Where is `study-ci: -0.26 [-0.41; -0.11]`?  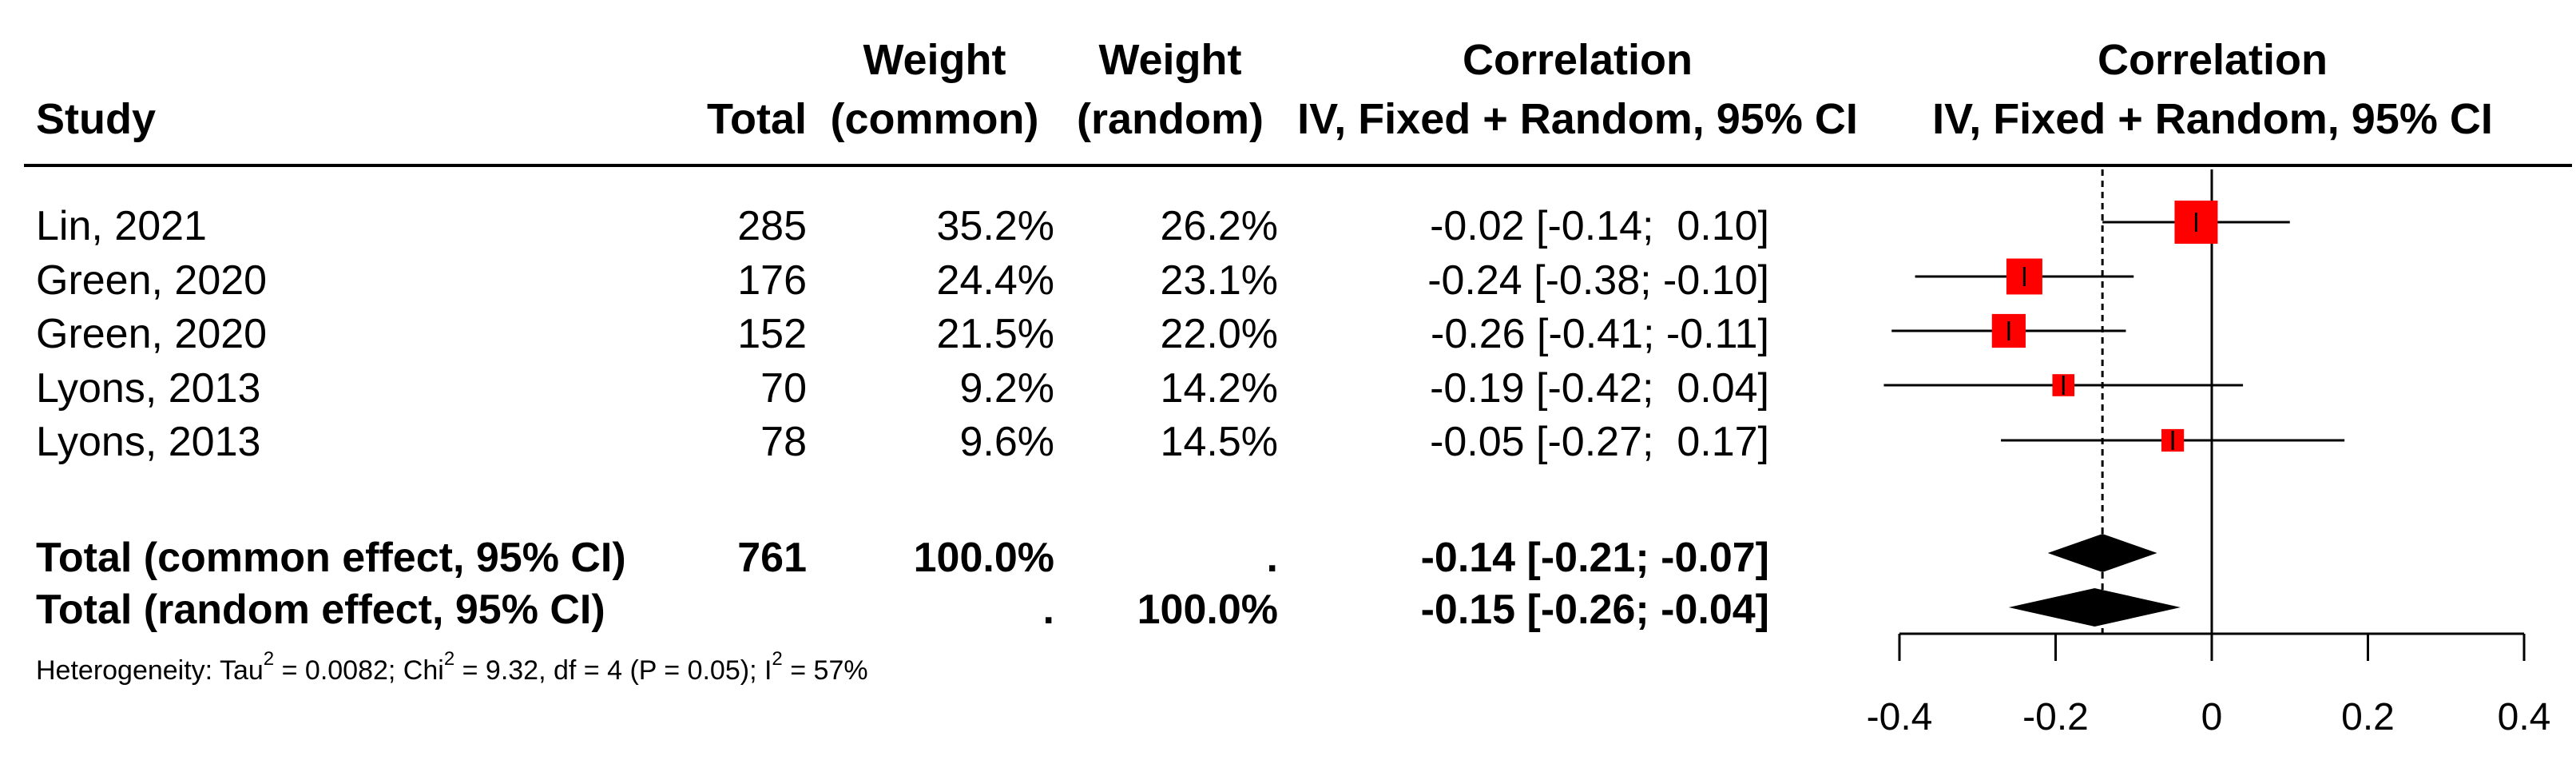
study-ci: -0.26 [-0.41; -0.11] is located at coordinates (1600, 334).